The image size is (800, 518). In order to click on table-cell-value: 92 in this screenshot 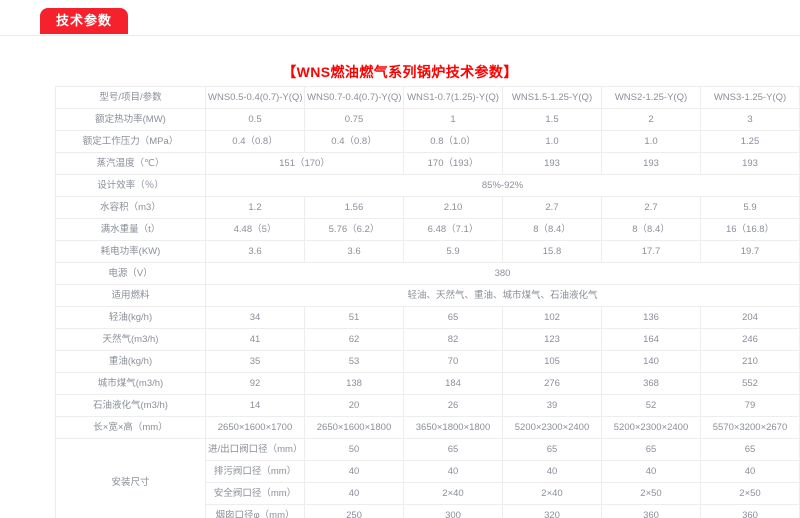, I will do `click(255, 383)`.